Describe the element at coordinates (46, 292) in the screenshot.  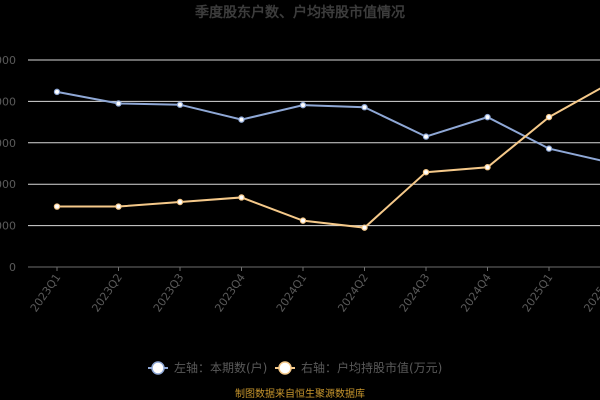
I see `x-tick-label: 2023Q1` at that location.